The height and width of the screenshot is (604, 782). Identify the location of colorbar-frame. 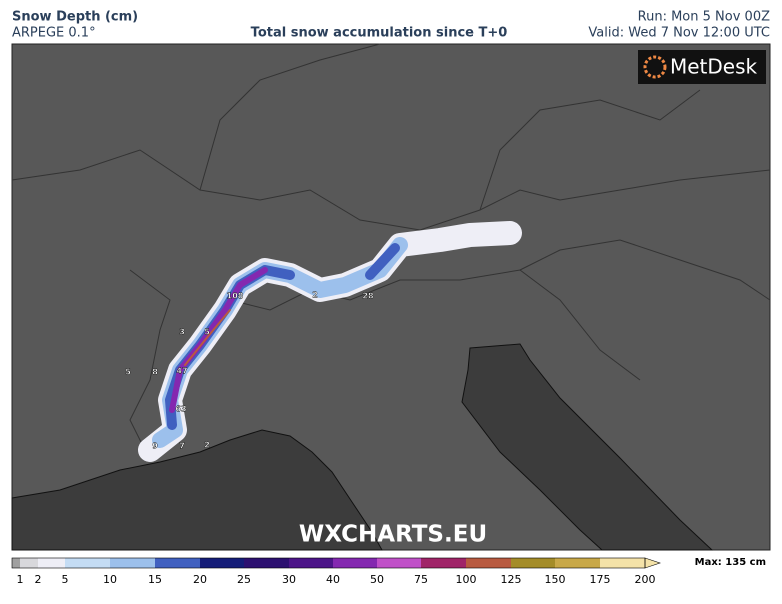
(328, 563).